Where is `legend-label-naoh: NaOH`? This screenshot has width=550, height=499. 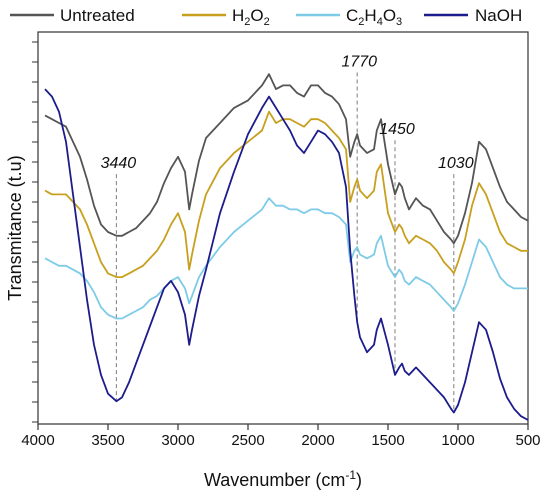
legend-label-naoh: NaOH is located at coordinates (498, 15).